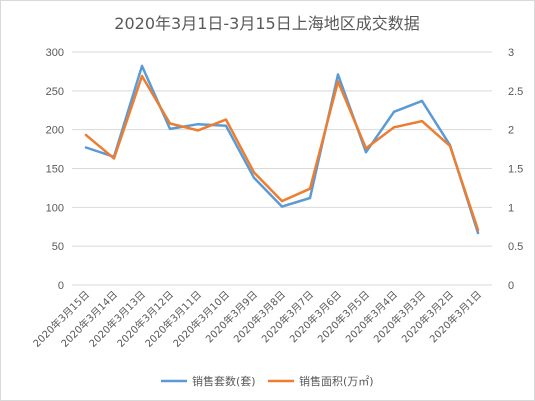 The height and width of the screenshot is (401, 535). Describe the element at coordinates (55, 53) in the screenshot. I see `left-axis-tick-label: 300` at that location.